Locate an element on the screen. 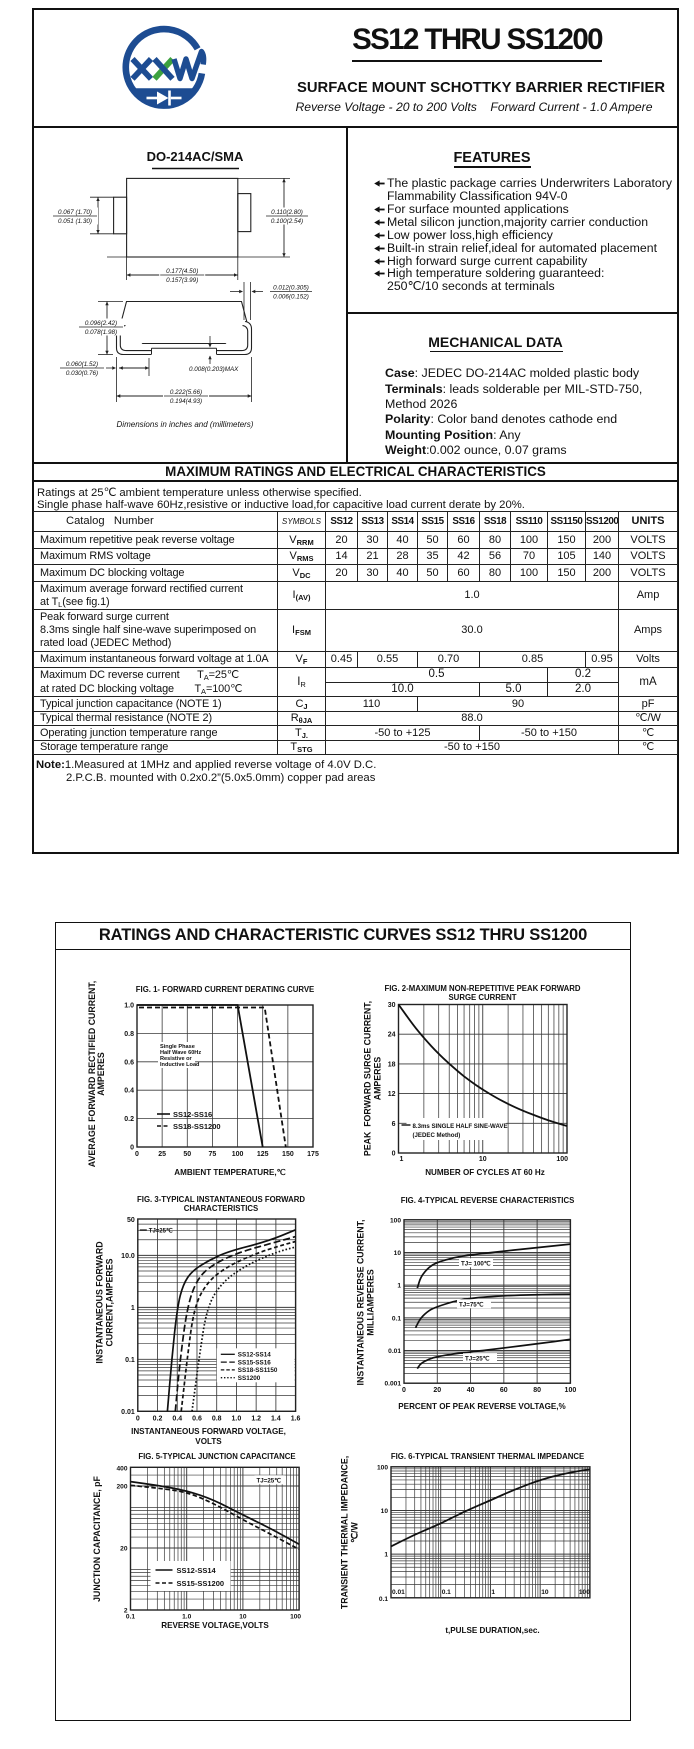 Image resolution: width=694 pixels, height=1749 pixels. svg-text: 0.222(5.66) is located at coordinates (186, 392).